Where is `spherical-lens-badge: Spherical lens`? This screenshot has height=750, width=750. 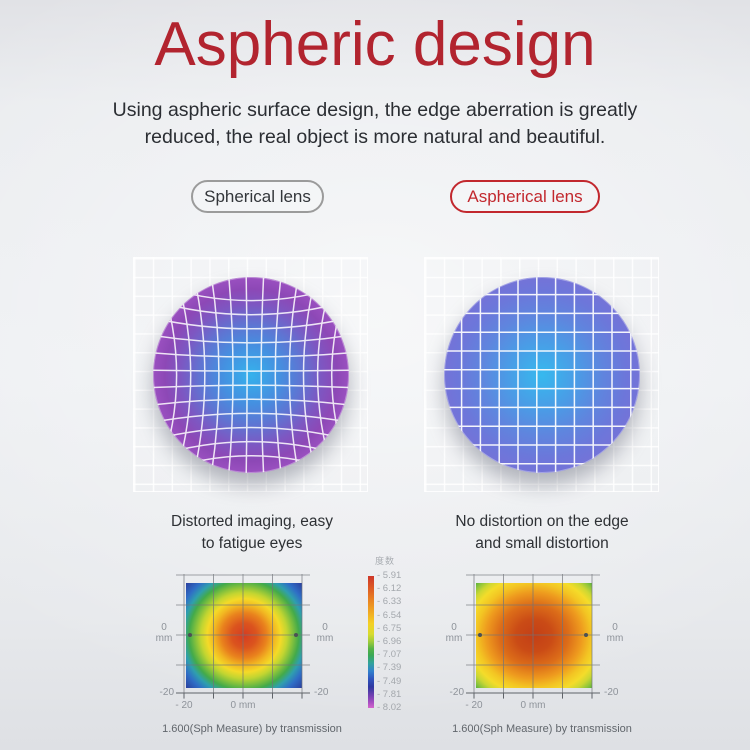 spherical-lens-badge: Spherical lens is located at coordinates (257, 196).